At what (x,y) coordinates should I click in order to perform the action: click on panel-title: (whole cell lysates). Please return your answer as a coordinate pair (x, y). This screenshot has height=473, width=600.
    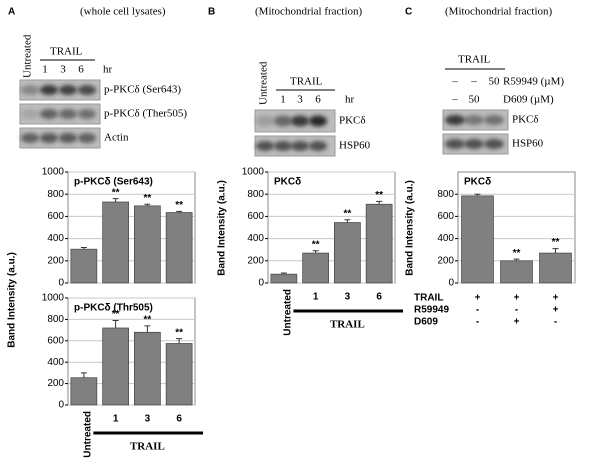
    Looking at the image, I should click on (123, 12).